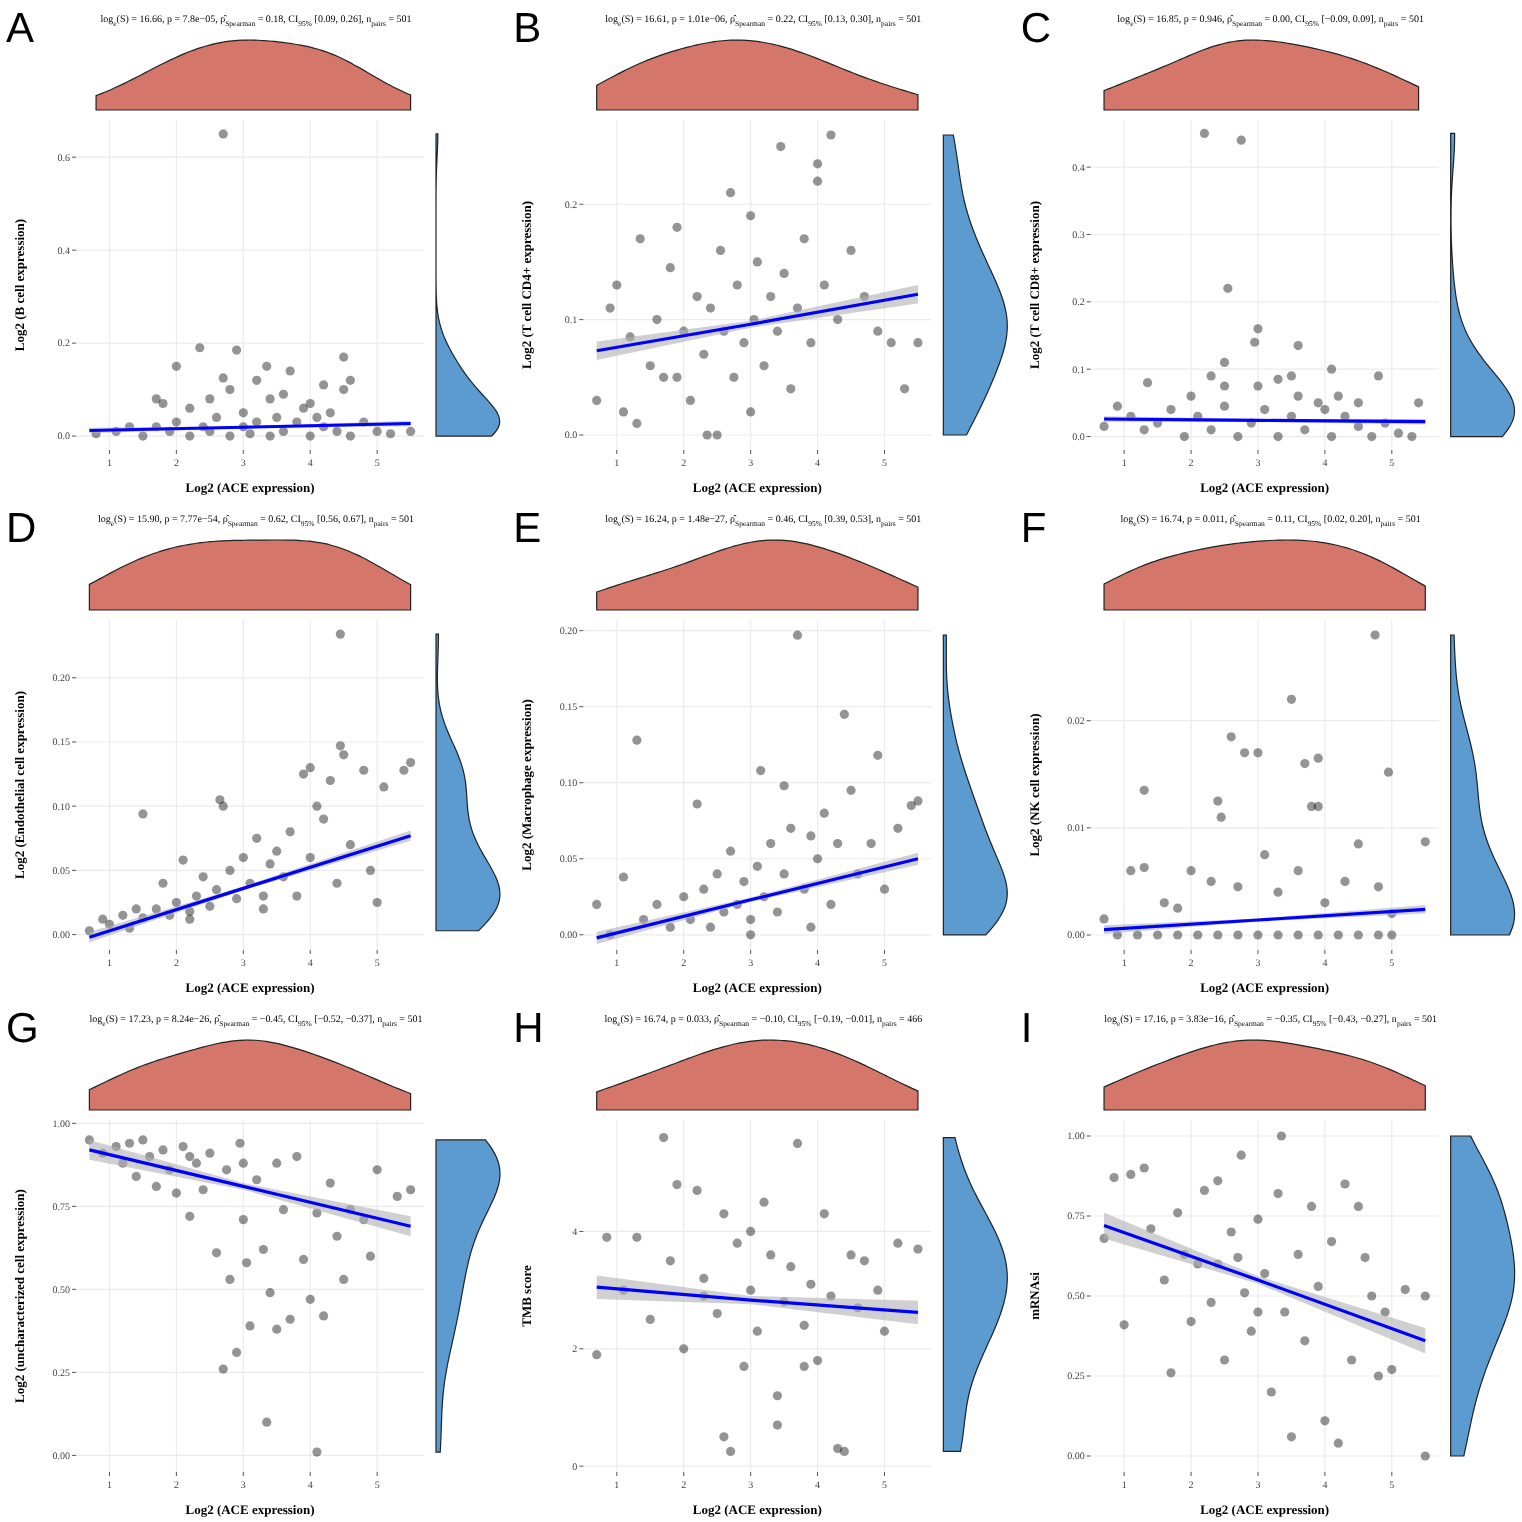  What do you see at coordinates (20, 29) in the screenshot?
I see `chart-title: A` at bounding box center [20, 29].